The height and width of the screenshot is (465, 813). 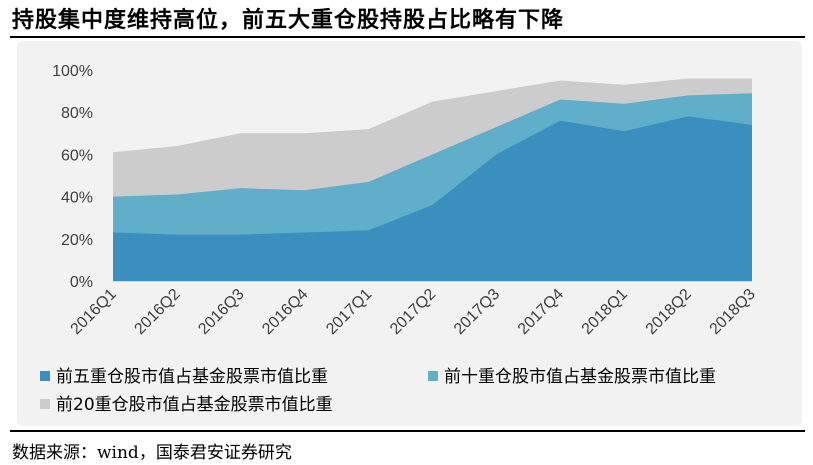 What do you see at coordinates (77, 155) in the screenshot?
I see `y-tick-label: 60%` at bounding box center [77, 155].